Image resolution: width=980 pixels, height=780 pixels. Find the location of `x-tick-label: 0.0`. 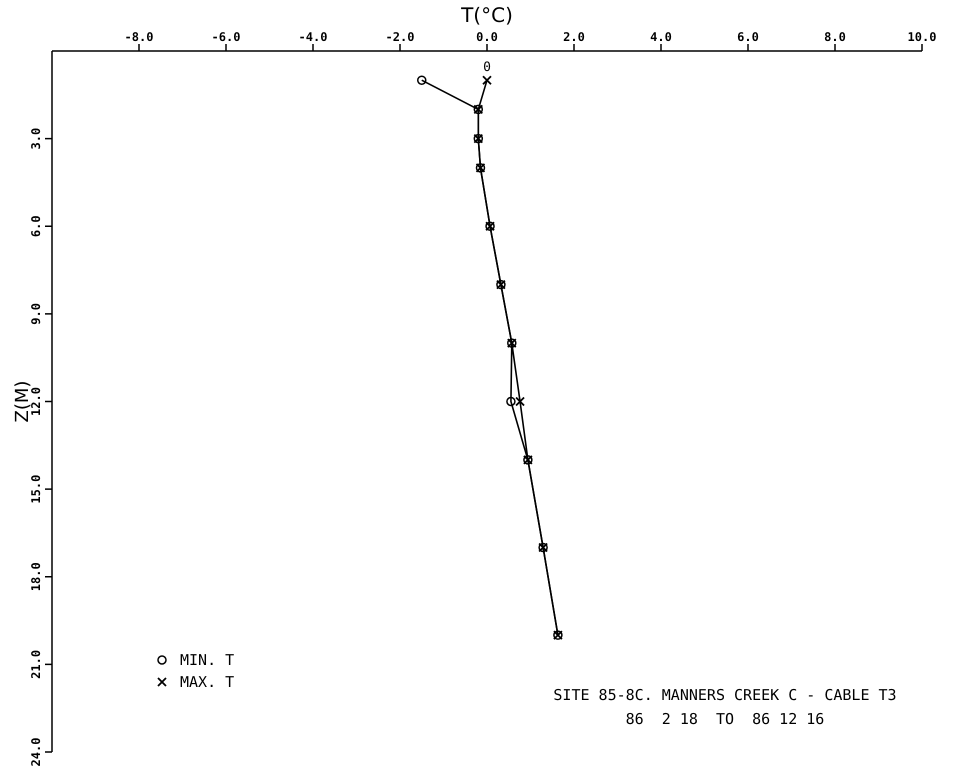

x-tick-label: 0.0 is located at coordinates (487, 37).